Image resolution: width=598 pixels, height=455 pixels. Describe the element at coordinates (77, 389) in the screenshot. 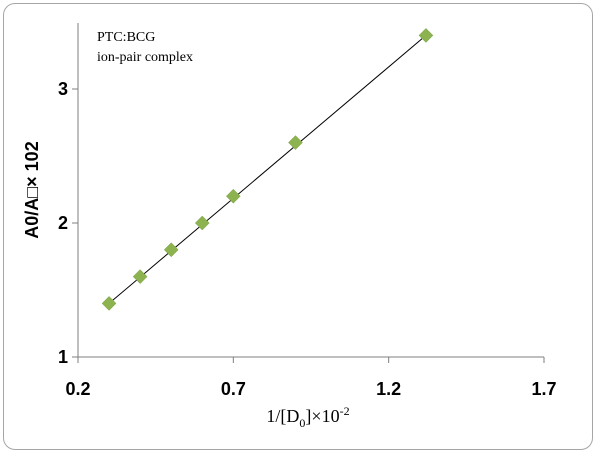

I see `x-tick-label: 0.2` at that location.